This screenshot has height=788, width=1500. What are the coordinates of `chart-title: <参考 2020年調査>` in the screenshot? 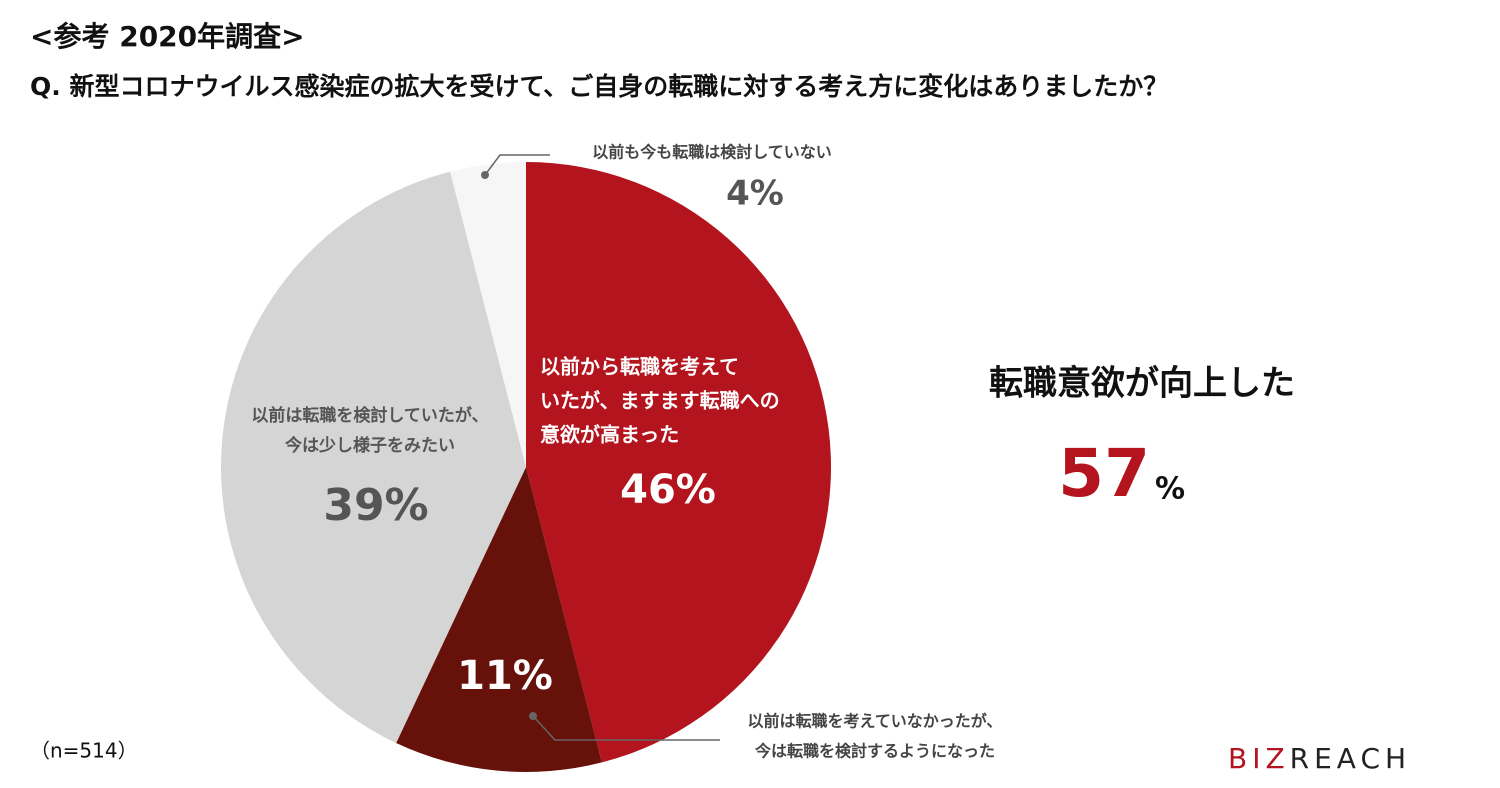 It's located at (167, 36).